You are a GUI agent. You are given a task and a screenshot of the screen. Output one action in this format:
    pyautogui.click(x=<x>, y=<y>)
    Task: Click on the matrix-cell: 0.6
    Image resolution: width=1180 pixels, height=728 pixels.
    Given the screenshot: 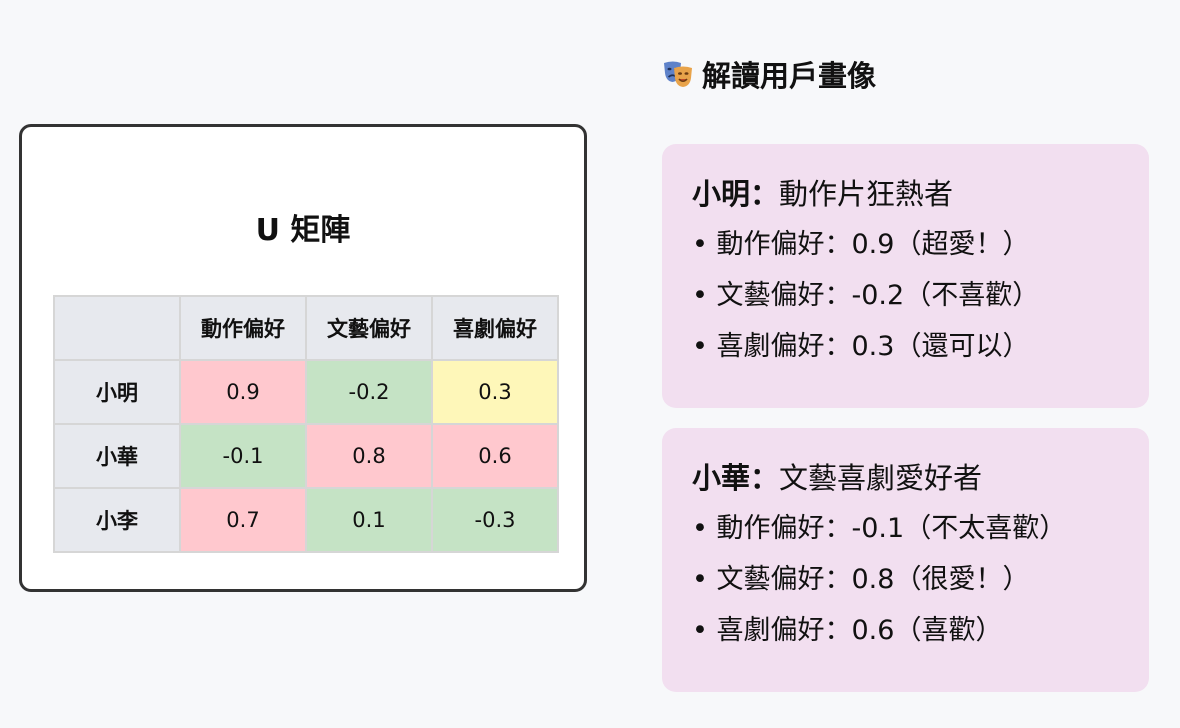 What is the action you would take?
    pyautogui.click(x=495, y=456)
    